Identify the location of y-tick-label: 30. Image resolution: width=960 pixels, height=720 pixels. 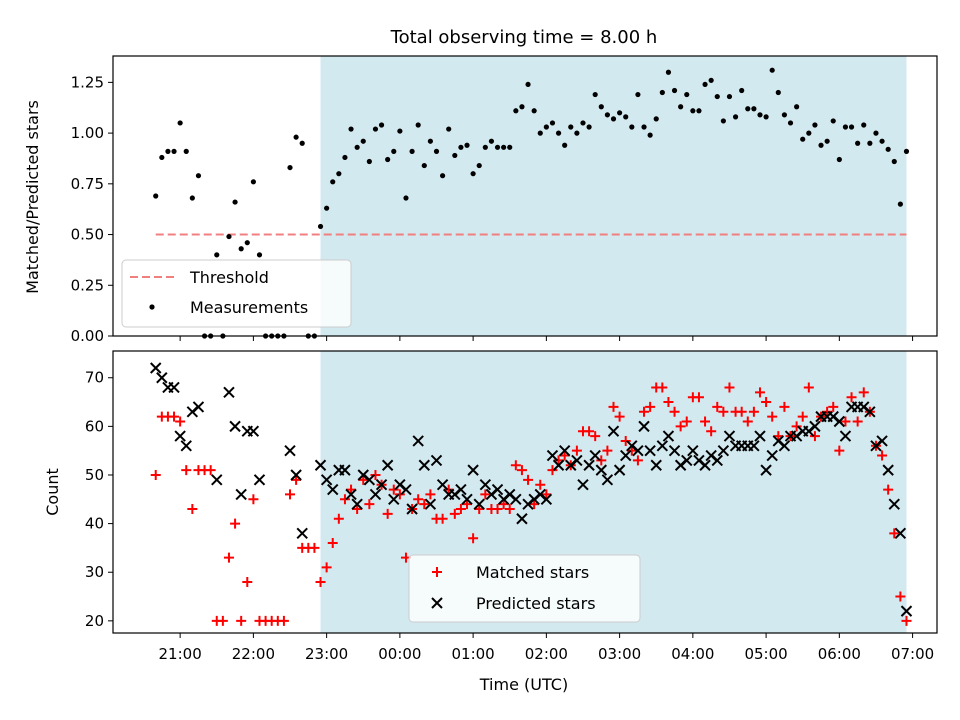
(94, 572).